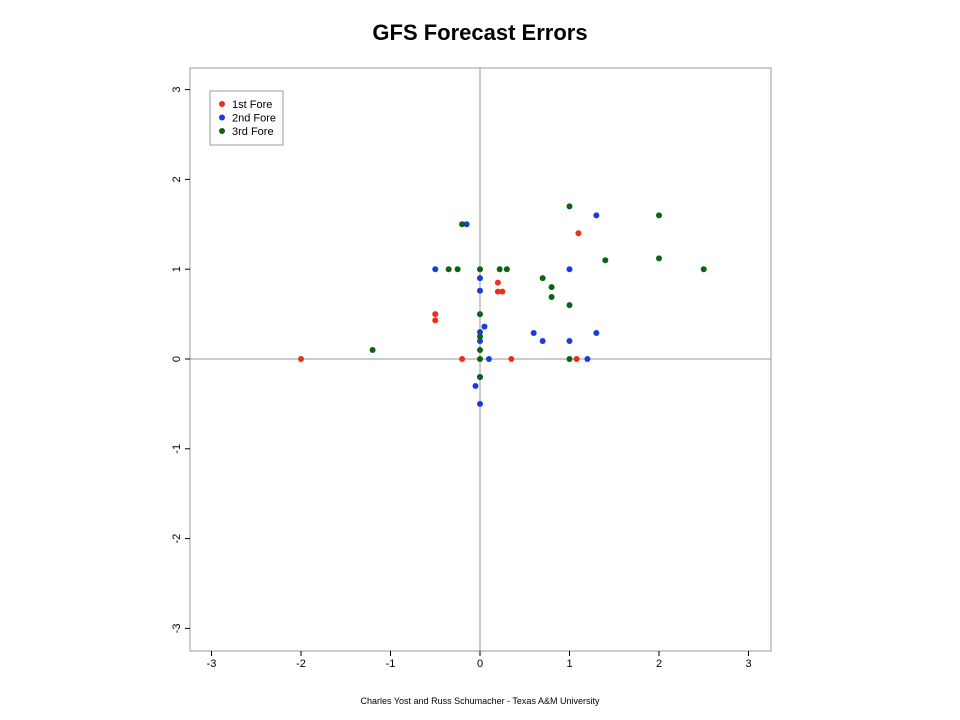 This screenshot has width=960, height=720. What do you see at coordinates (177, 629) in the screenshot?
I see `y-tick-label: -3` at bounding box center [177, 629].